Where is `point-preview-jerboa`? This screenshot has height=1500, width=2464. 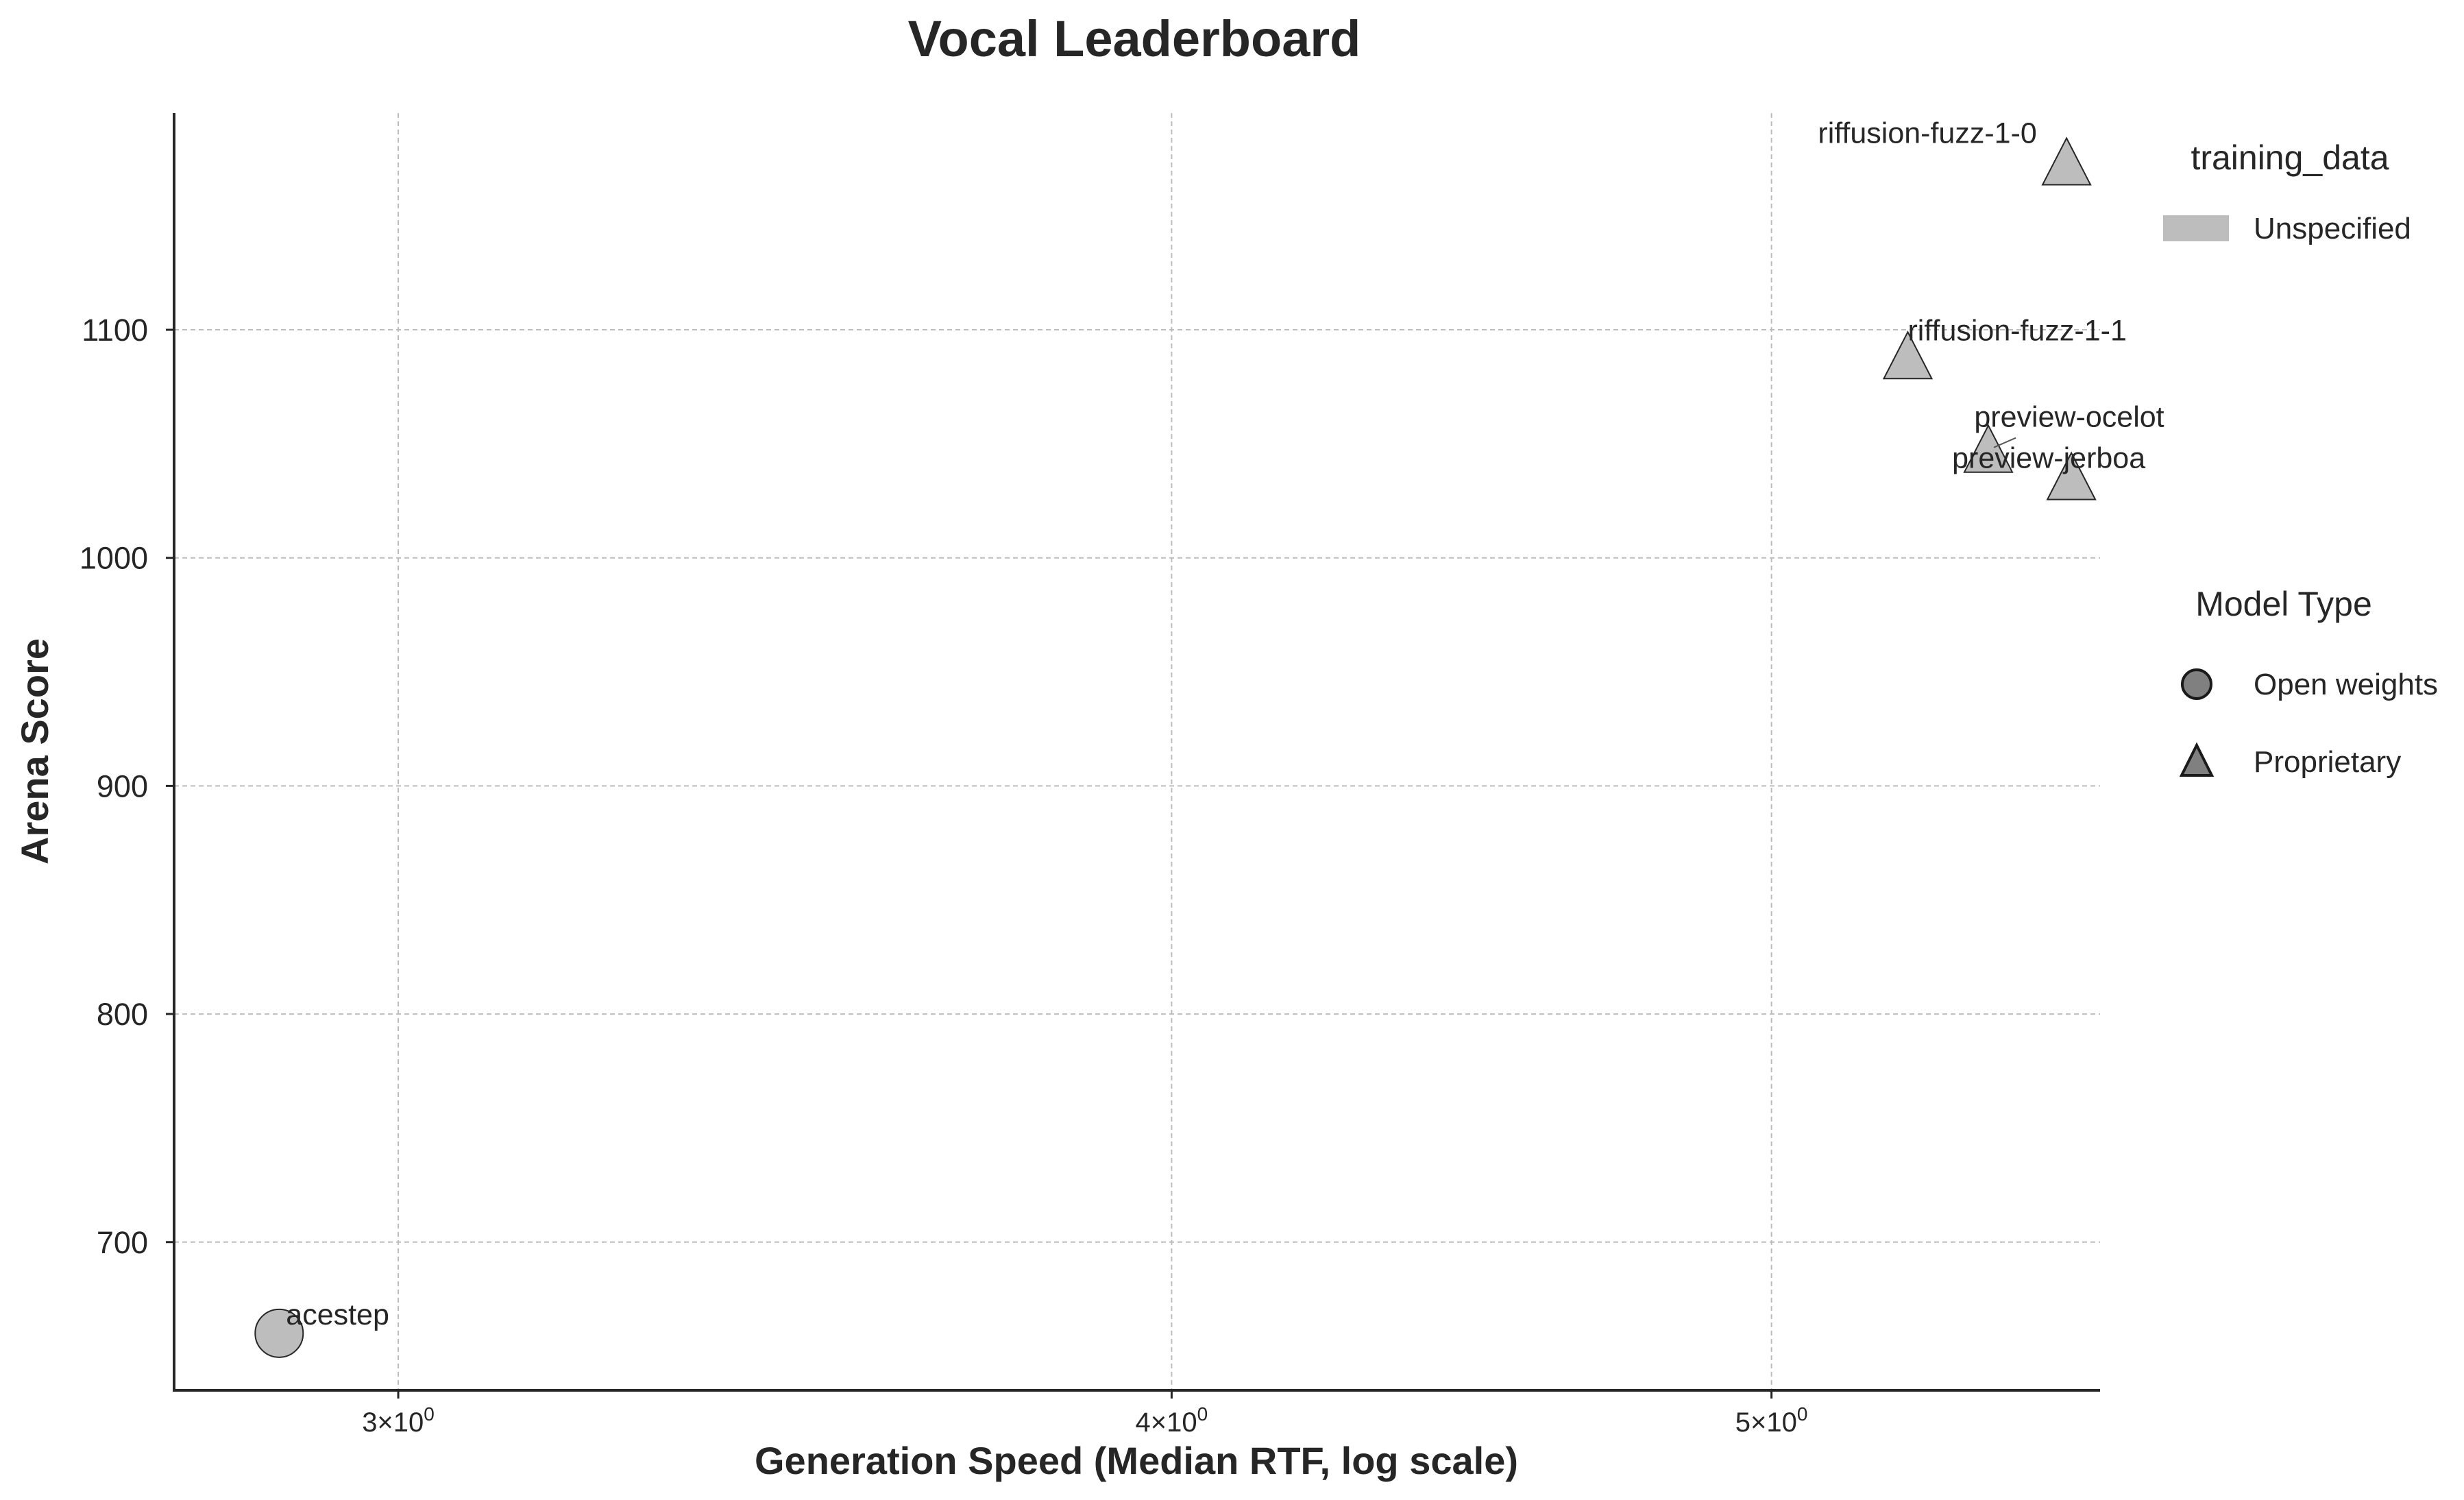
point-preview-jerboa is located at coordinates (2071, 475).